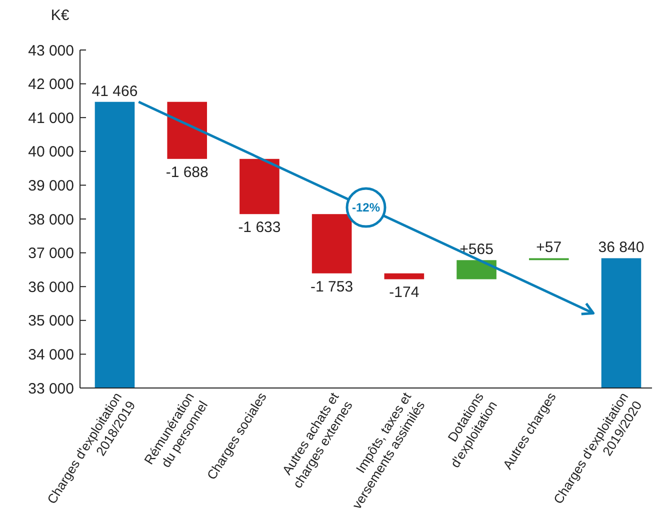 Image resolution: width=664 pixels, height=523 pixels. I want to click on y-tick-label: 37 000, so click(51, 253).